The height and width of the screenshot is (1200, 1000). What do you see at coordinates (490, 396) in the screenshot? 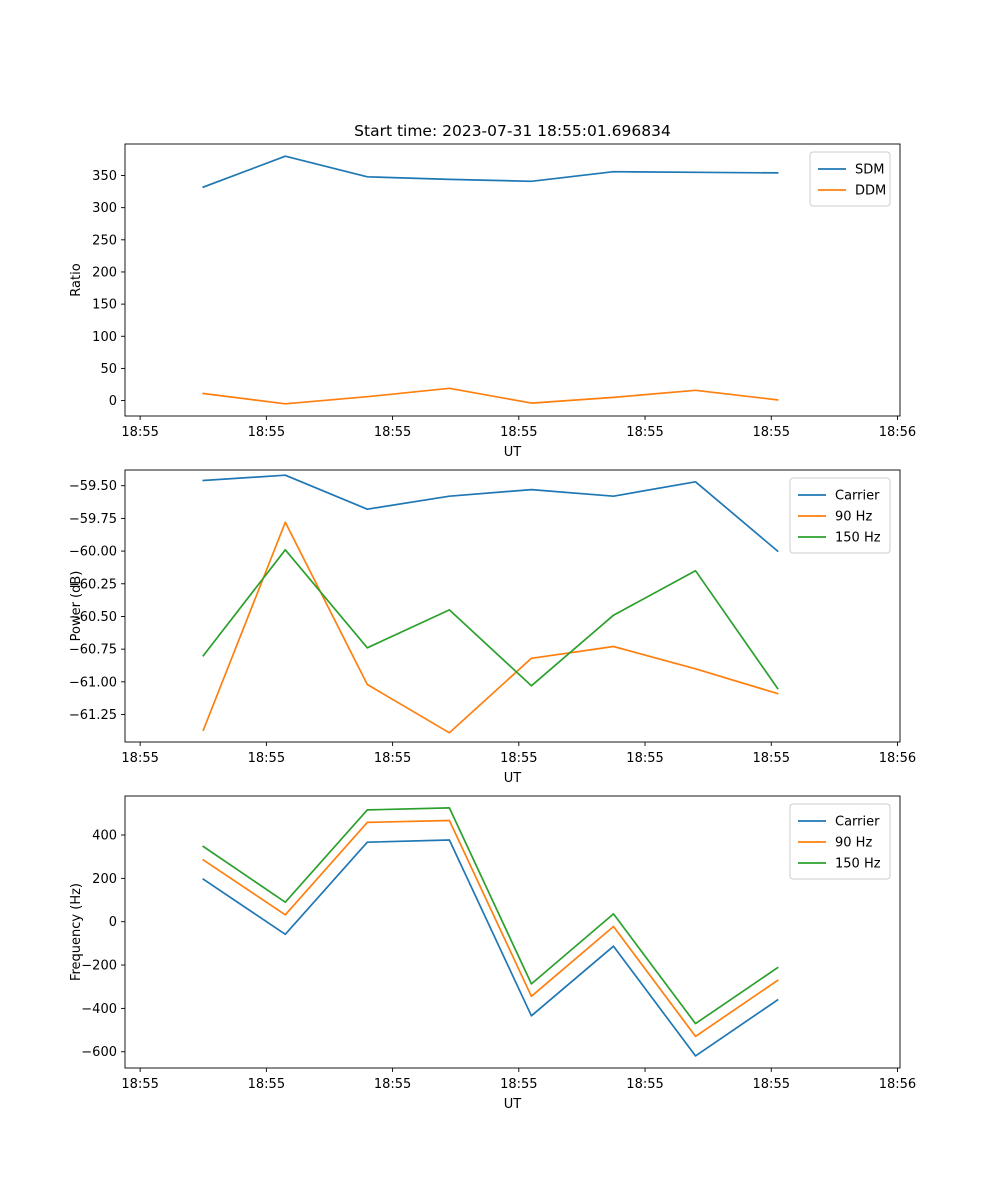
I see `series-line-ddm` at bounding box center [490, 396].